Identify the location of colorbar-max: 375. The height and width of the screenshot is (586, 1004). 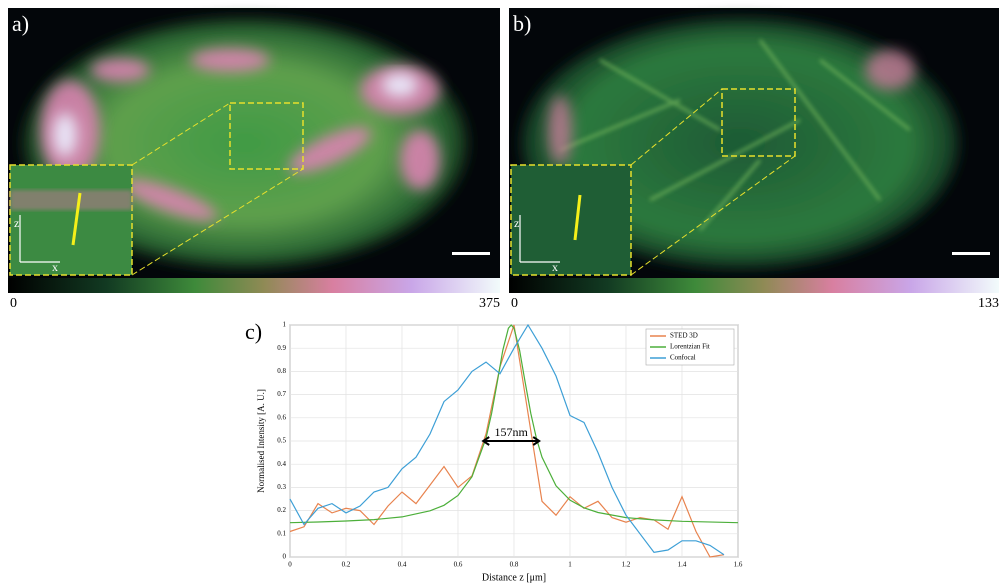
(489, 303).